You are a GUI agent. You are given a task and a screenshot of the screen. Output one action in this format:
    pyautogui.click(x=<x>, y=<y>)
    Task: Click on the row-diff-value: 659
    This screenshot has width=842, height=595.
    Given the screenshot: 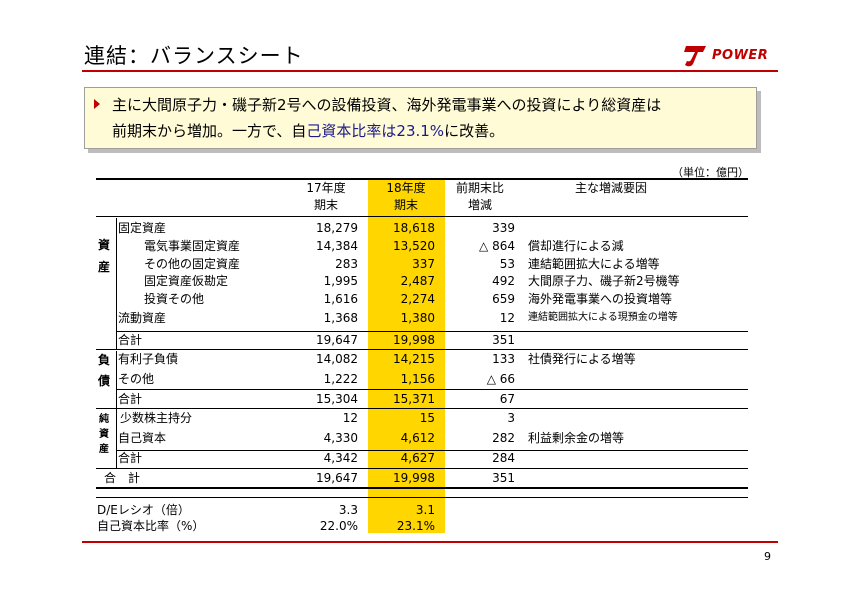 What is the action you would take?
    pyautogui.click(x=503, y=299)
    